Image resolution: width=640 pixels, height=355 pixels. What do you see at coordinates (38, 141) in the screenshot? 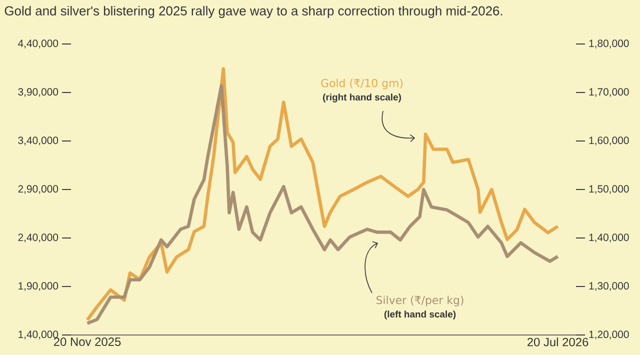
I see `y-tick-label: 3,40,000` at bounding box center [38, 141].